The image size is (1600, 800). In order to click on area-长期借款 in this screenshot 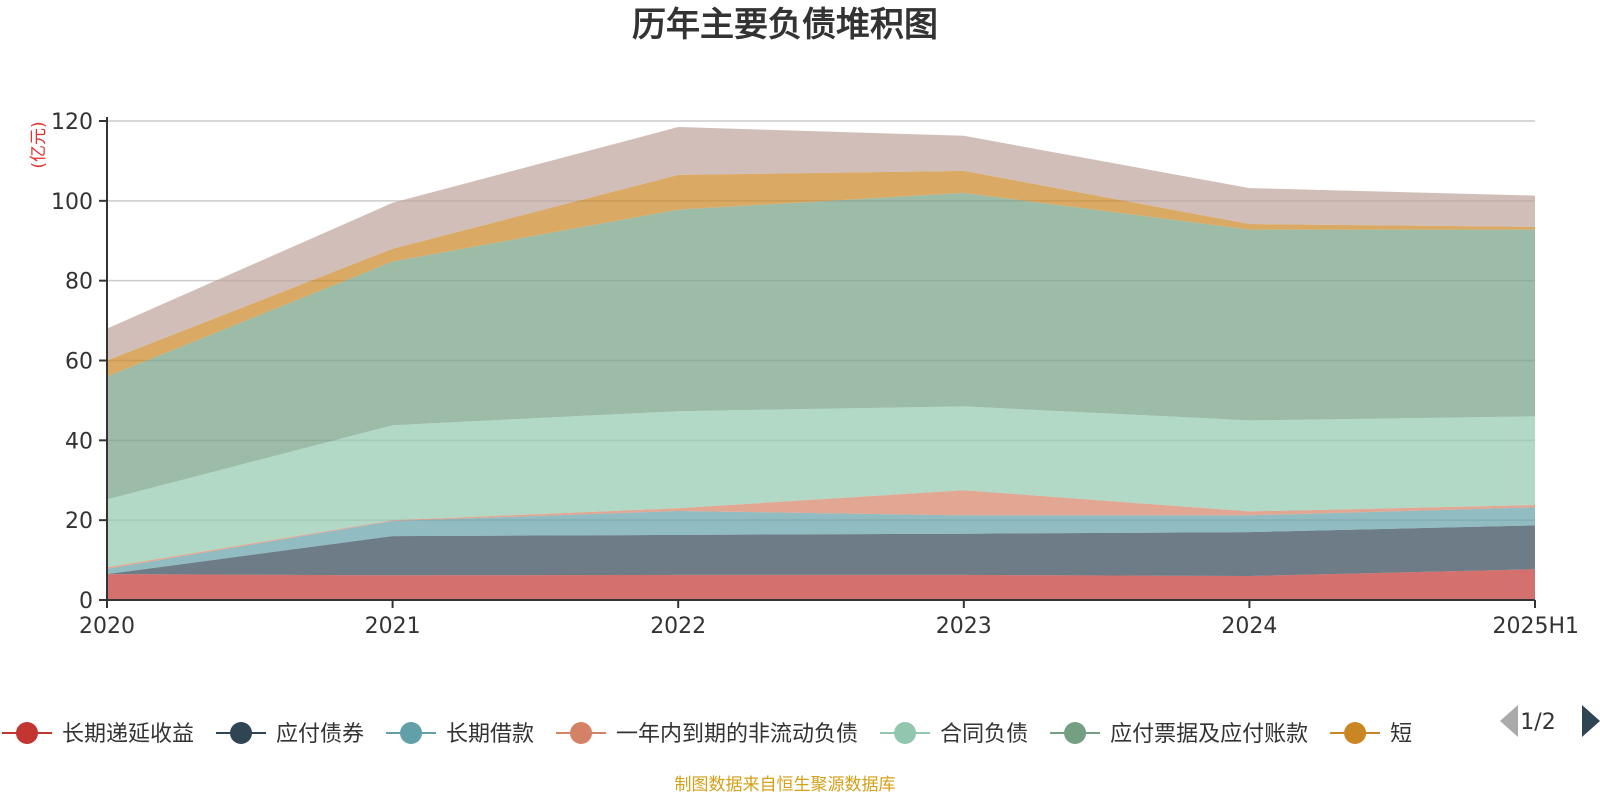, I will do `click(821, 541)`.